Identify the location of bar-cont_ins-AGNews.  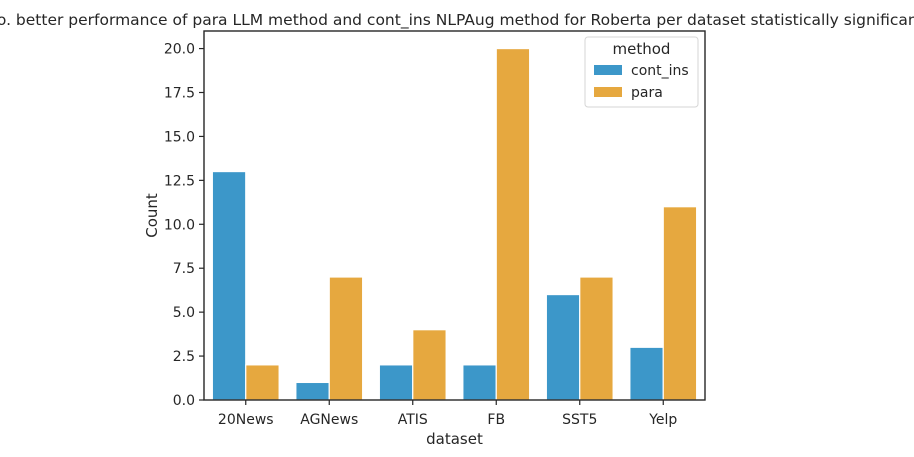
(312, 391).